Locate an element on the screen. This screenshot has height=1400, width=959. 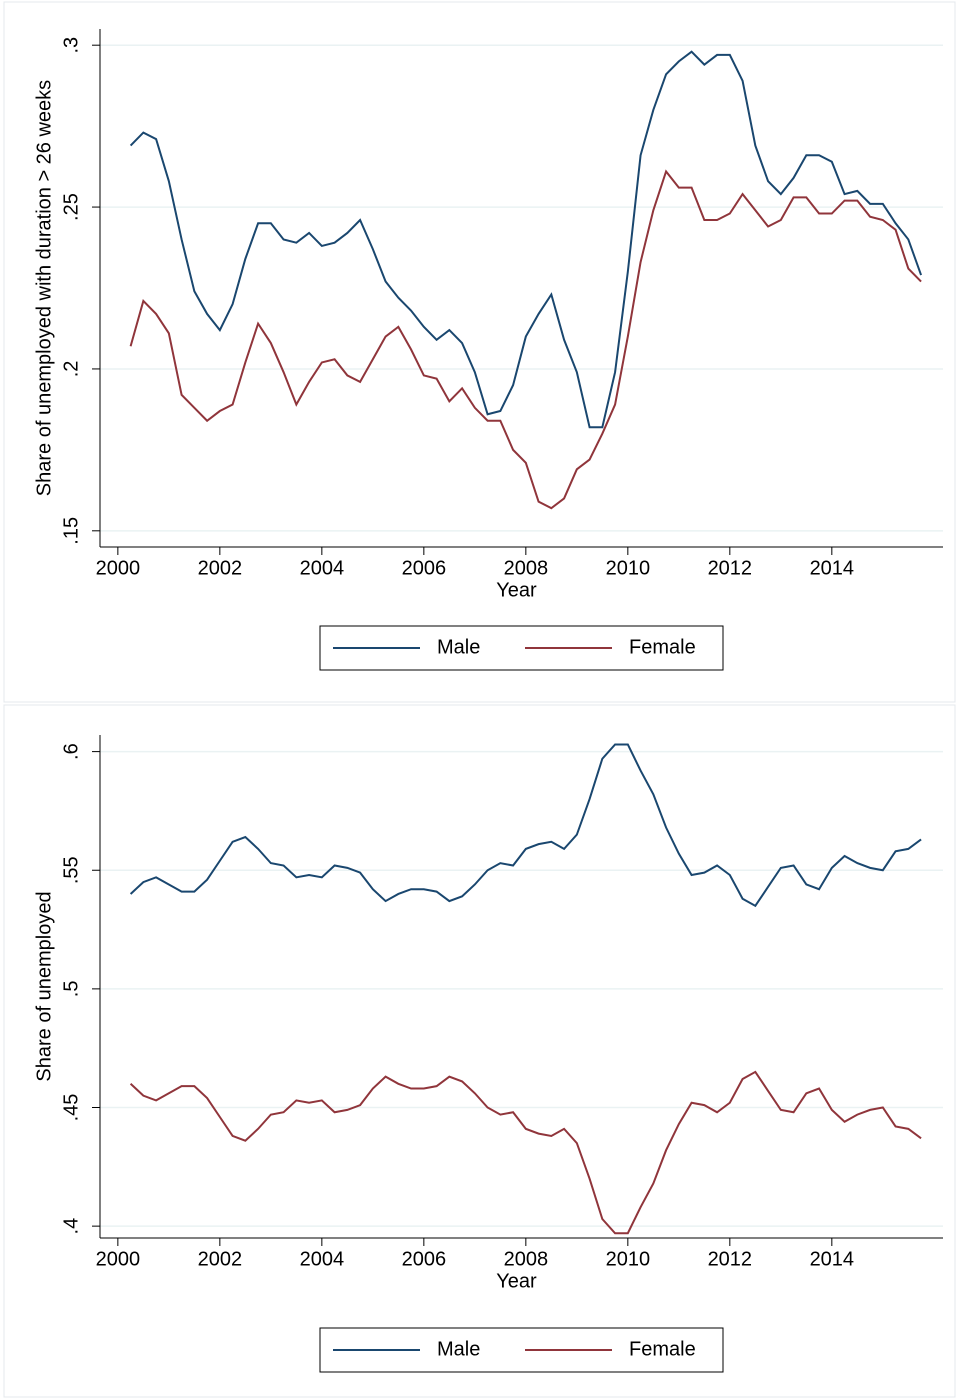
y-tick-label: .45 is located at coordinates (71, 1108).